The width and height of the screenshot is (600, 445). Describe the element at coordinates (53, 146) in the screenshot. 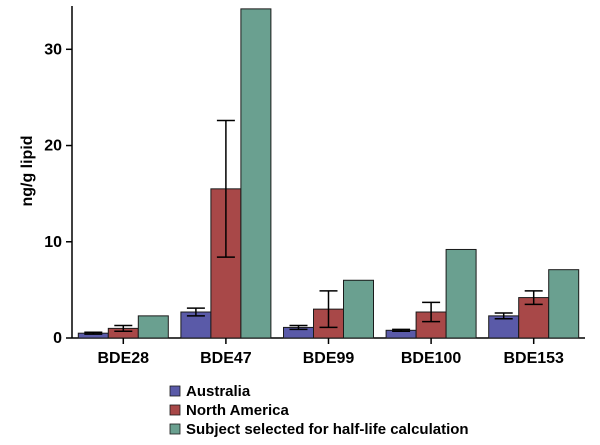

I see `y-tick-label: 20` at that location.